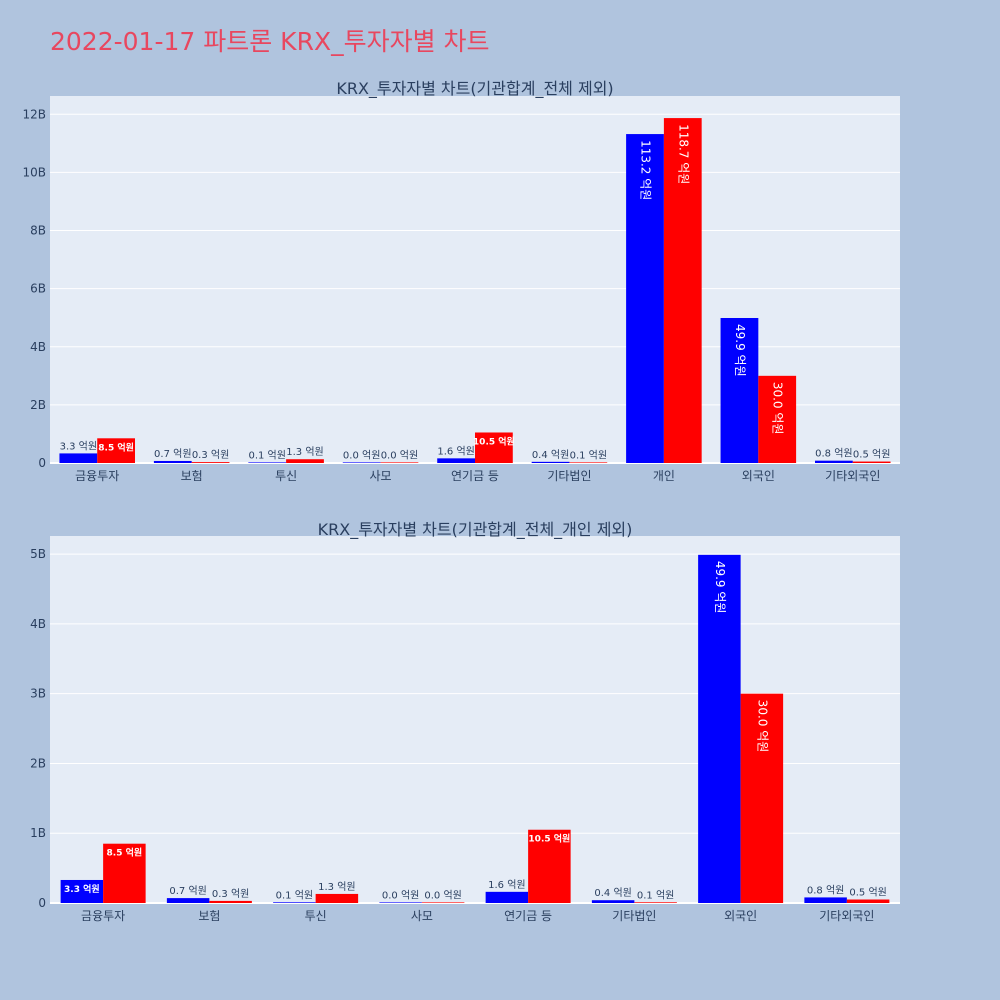 This screenshot has width=1000, height=1000. I want to click on chart-title: KRX_투자자별 차트(기관합계_전체 제외), so click(474, 89).